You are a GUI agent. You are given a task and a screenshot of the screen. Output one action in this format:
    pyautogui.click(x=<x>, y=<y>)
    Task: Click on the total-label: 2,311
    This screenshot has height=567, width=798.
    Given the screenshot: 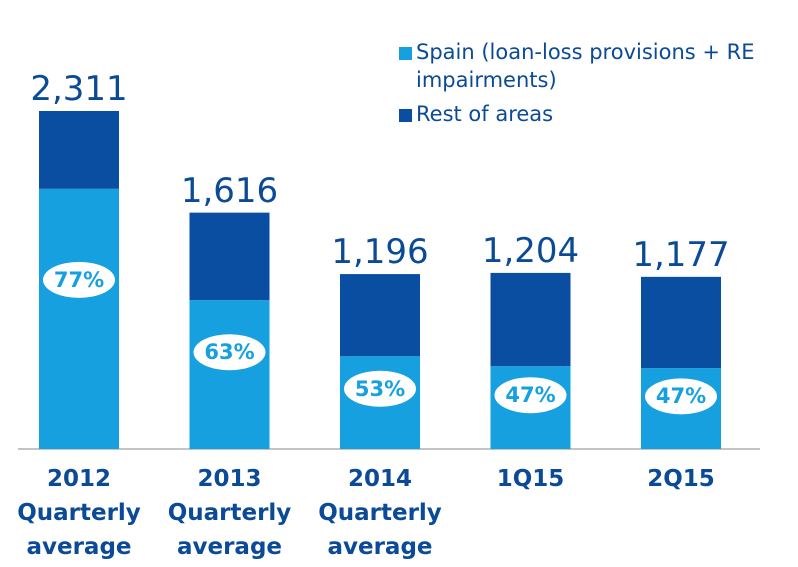 What is the action you would take?
    pyautogui.click(x=79, y=89)
    